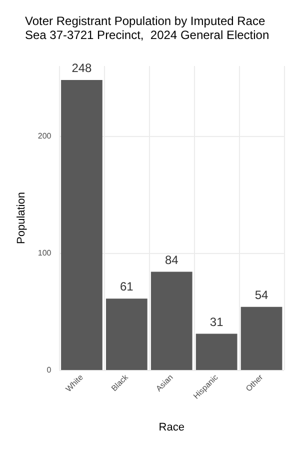 The height and width of the screenshot is (450, 300). Describe the element at coordinates (147, 35) in the screenshot. I see `chart-subtitle: Sea 37-3721 Precinct, 2024 General Election` at that location.